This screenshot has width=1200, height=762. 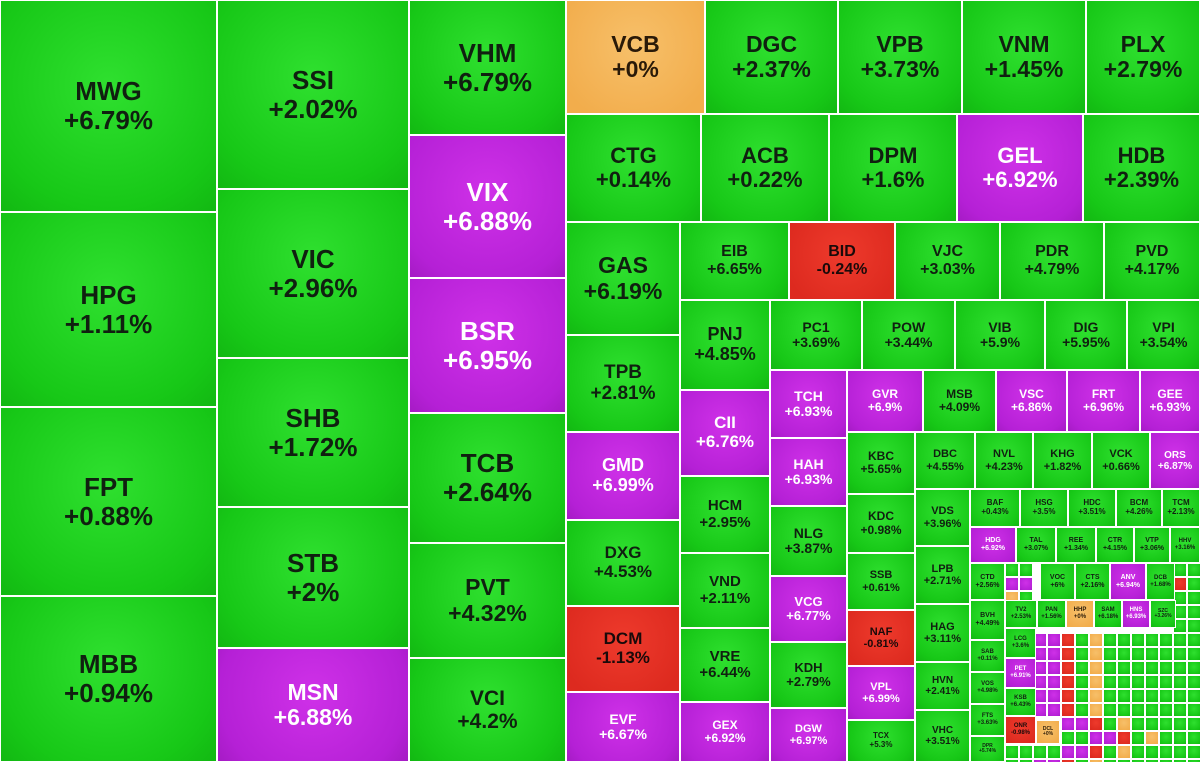 What do you see at coordinates (942, 575) in the screenshot?
I see `treemap-tile-lpb: LPB +2.71%` at bounding box center [942, 575].